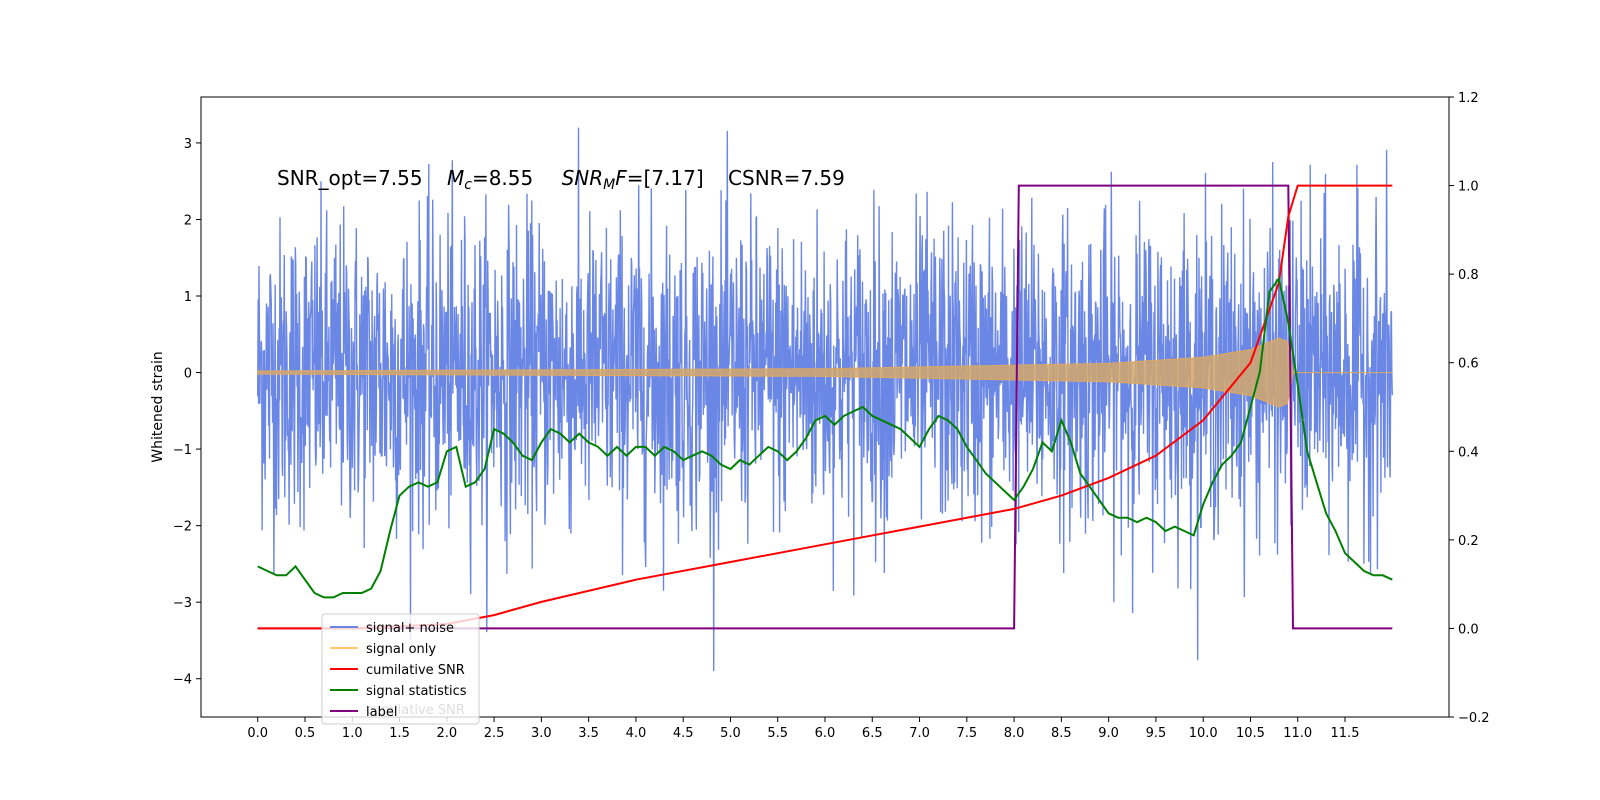 The height and width of the screenshot is (800, 1600). What do you see at coordinates (919, 733) in the screenshot?
I see `x-tick-label: 7.0` at bounding box center [919, 733].